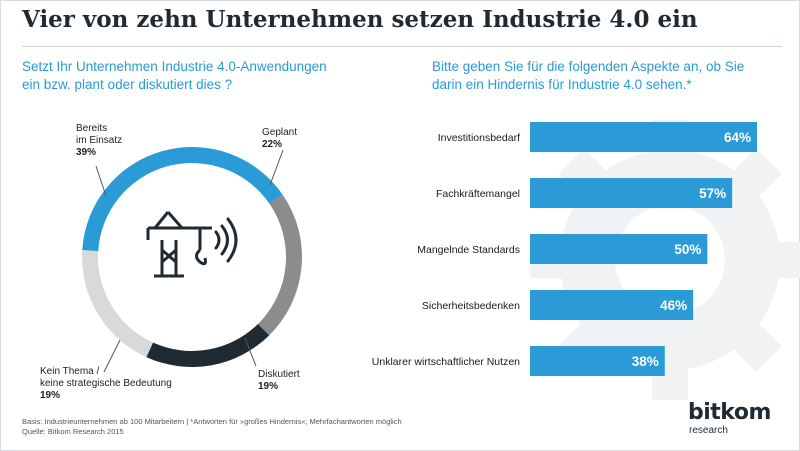  What do you see at coordinates (279, 374) in the screenshot?
I see `donut-label-text: Diskutiert` at bounding box center [279, 374].